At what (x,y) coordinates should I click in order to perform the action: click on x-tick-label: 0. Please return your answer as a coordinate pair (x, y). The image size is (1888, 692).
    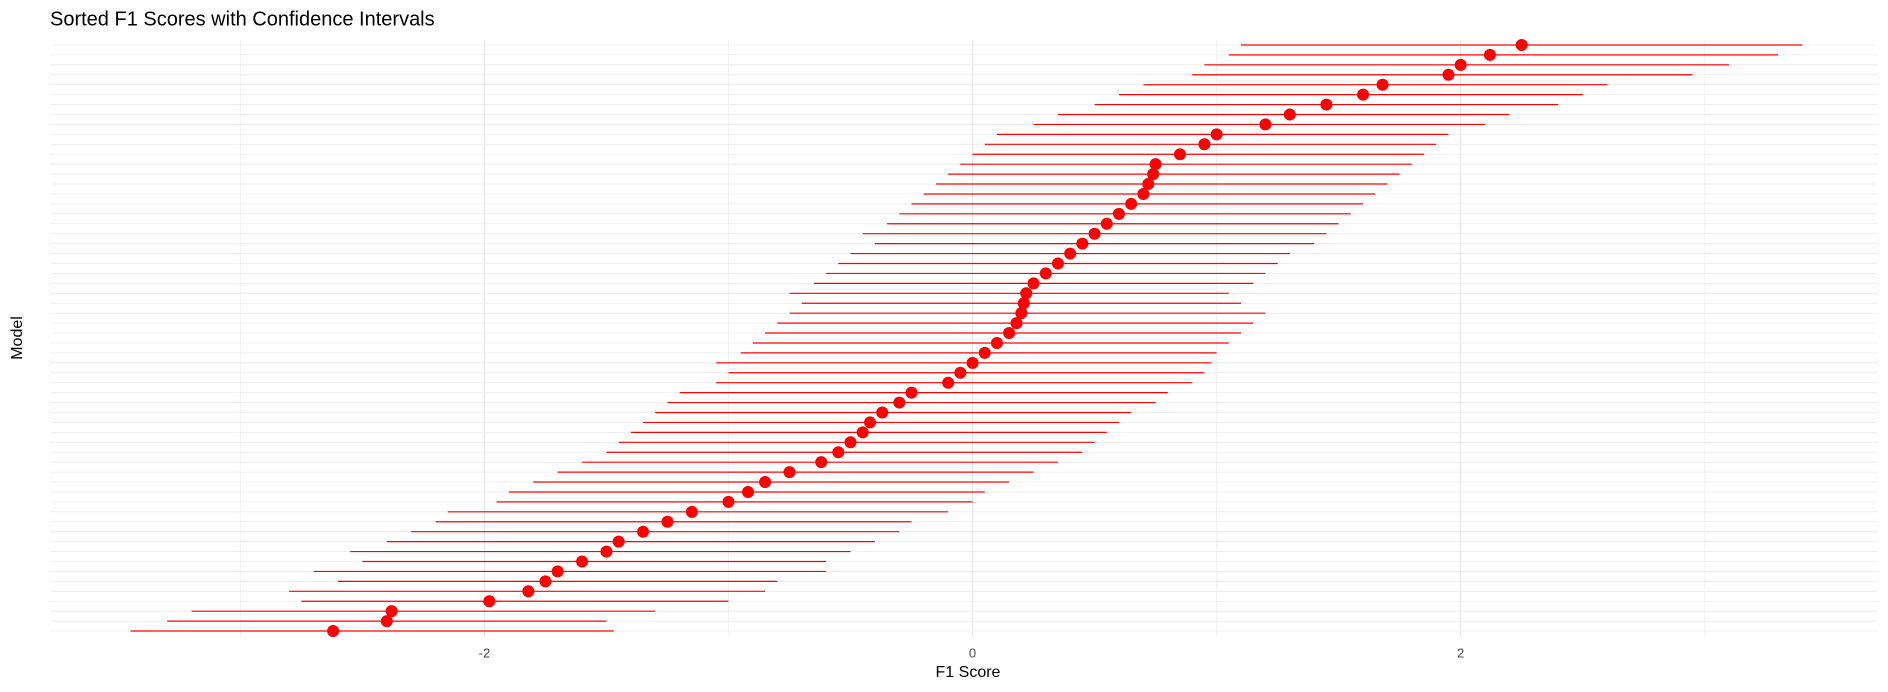
    Looking at the image, I should click on (972, 652).